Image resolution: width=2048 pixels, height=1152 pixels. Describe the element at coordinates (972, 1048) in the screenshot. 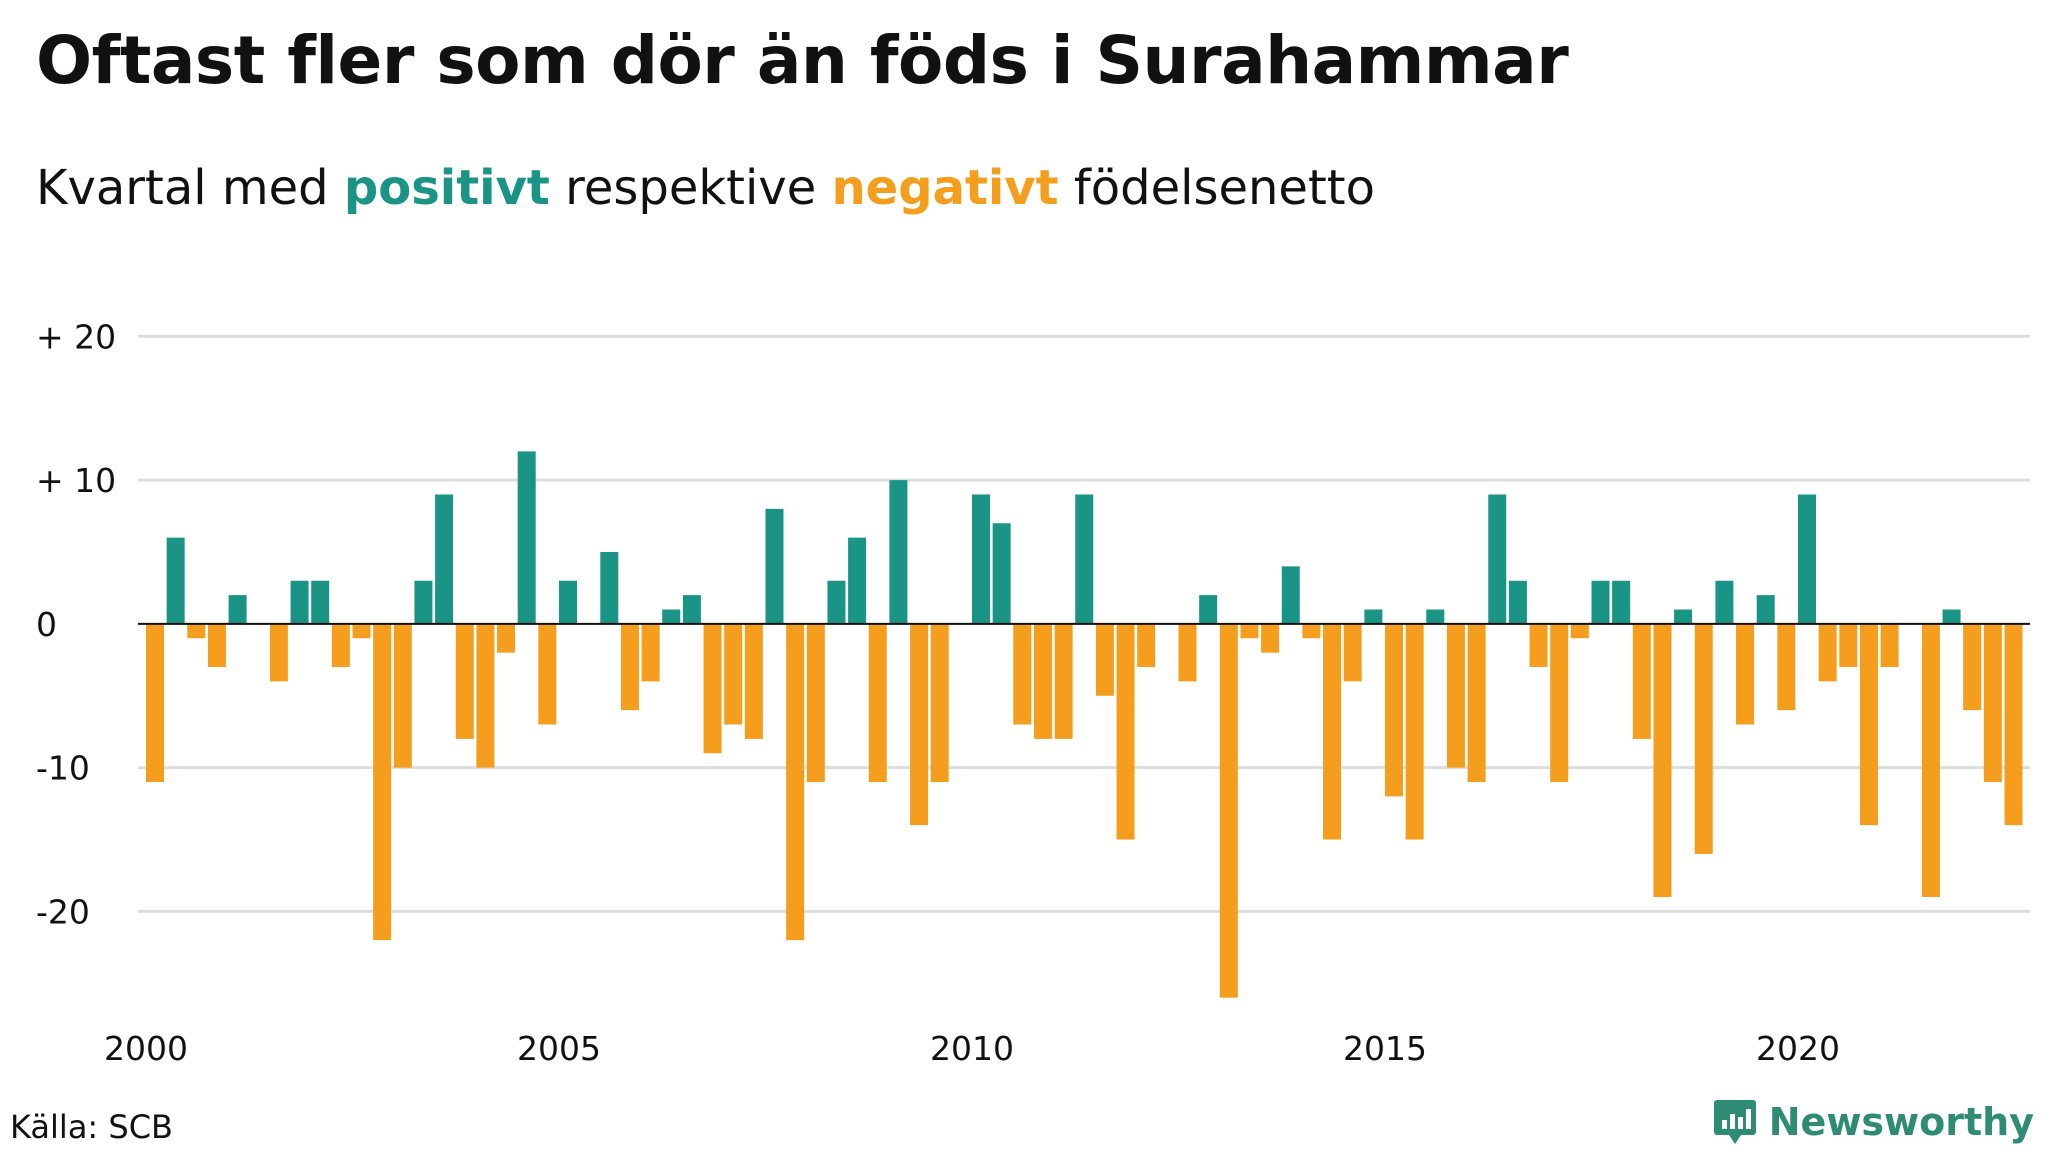

I see `x-tick-label: 2010` at that location.